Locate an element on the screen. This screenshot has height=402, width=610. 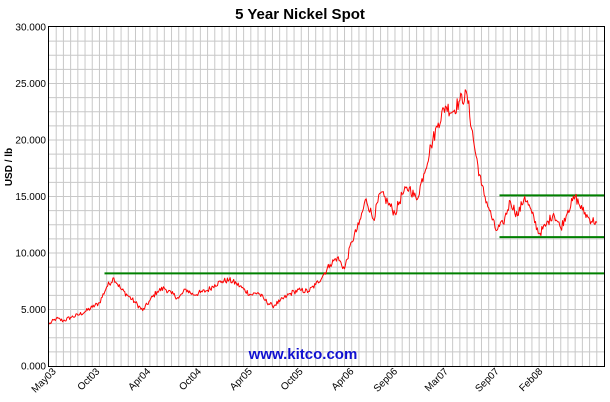
y-tick-label: 25.000 is located at coordinates (30, 84).